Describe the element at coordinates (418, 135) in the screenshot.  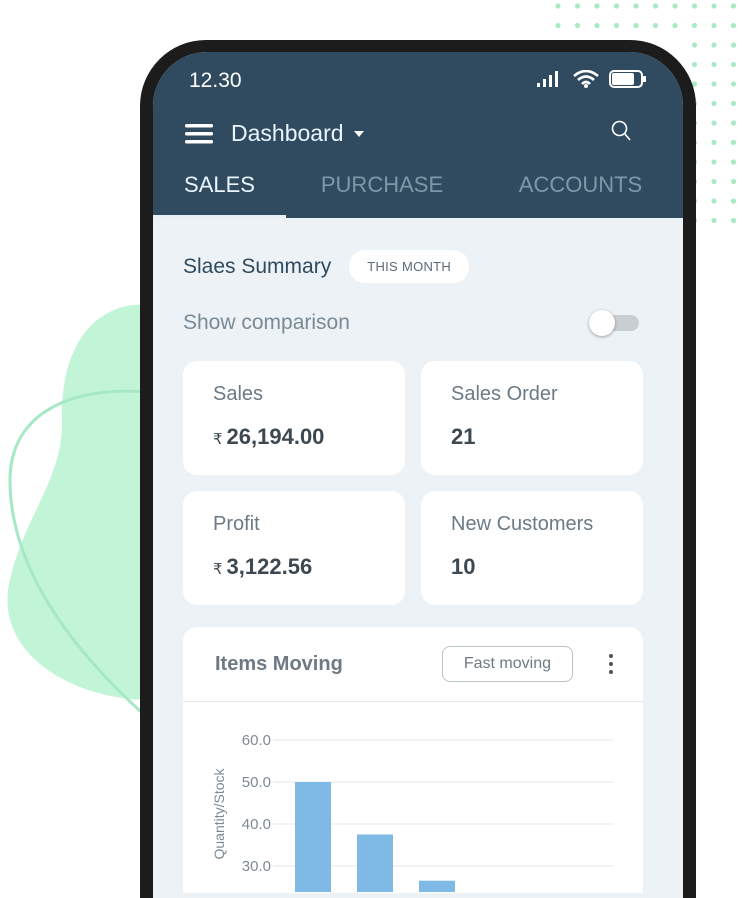
I see `app-header: 12.30 Dashboard SALES PURCHASE ACCOUNTS` at that location.